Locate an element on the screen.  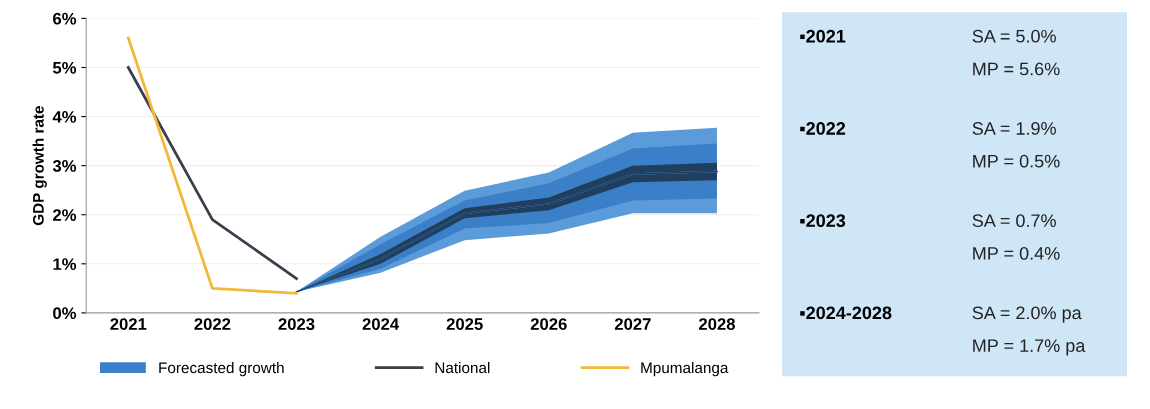
text: MP = 5.6% is located at coordinates (1016, 69).